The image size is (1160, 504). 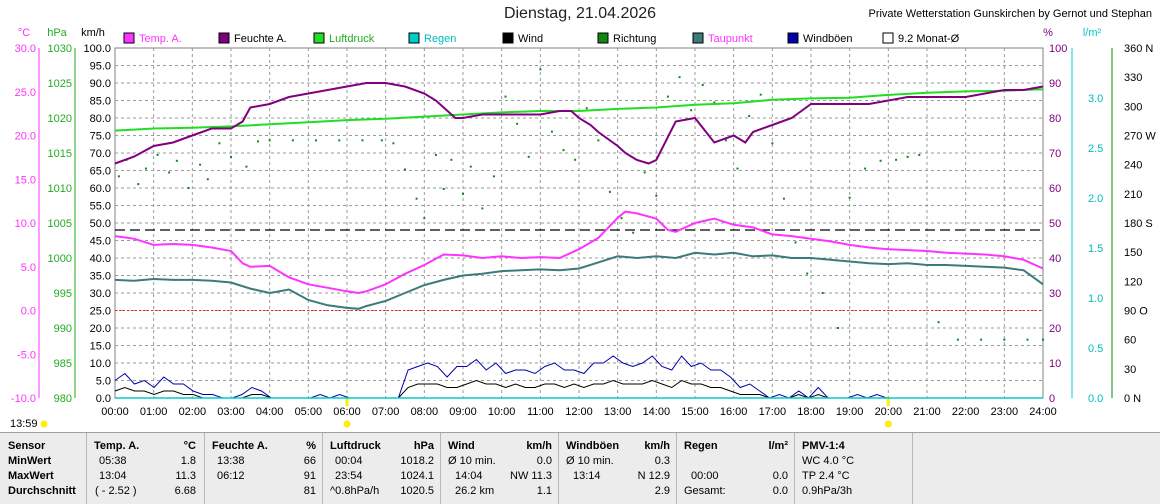 What do you see at coordinates (657, 446) in the screenshot?
I see `stat-unit: km/h` at bounding box center [657, 446].